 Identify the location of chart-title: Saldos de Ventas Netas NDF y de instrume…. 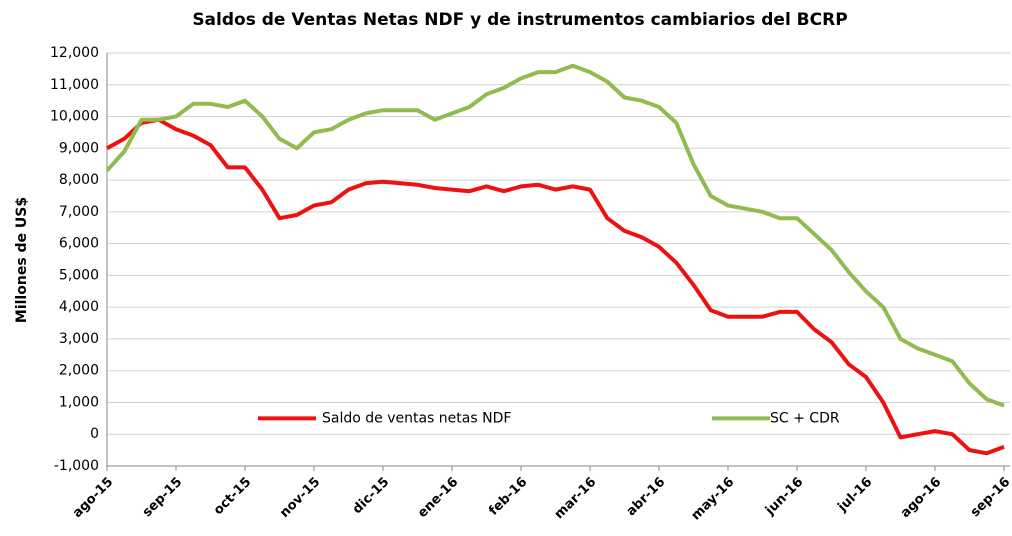
(519, 20).